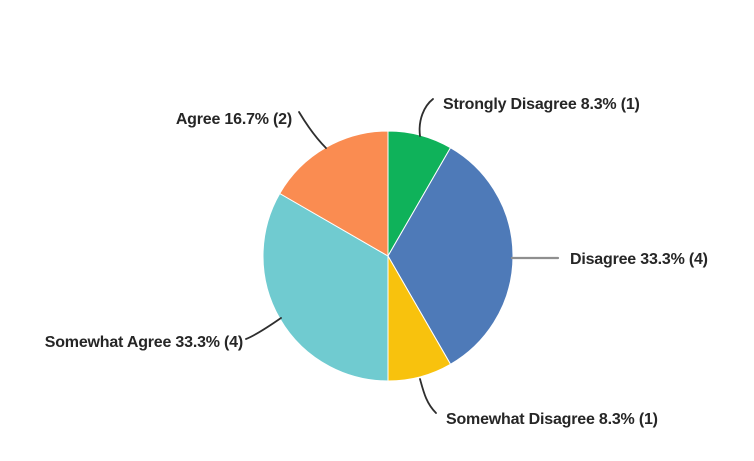  I want to click on slice-label-somewhat-agree: Somewhat Agree 33.3% (4), so click(143, 342).